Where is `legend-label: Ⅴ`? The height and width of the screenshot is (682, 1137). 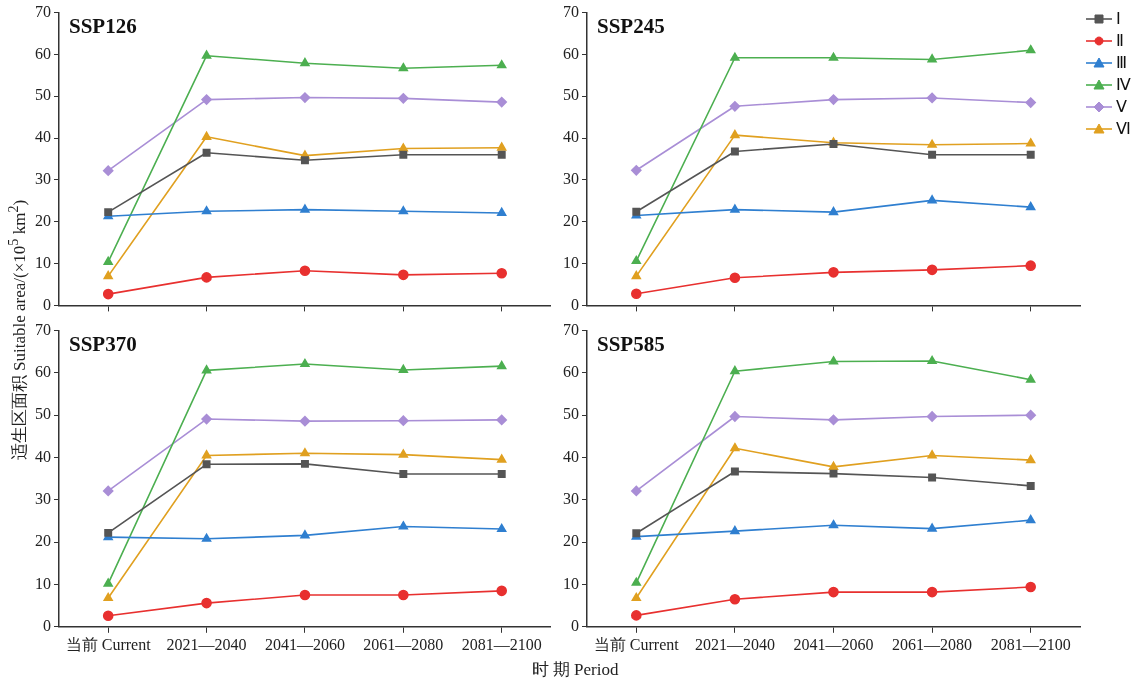
legend-label: Ⅴ is located at coordinates (1121, 107).